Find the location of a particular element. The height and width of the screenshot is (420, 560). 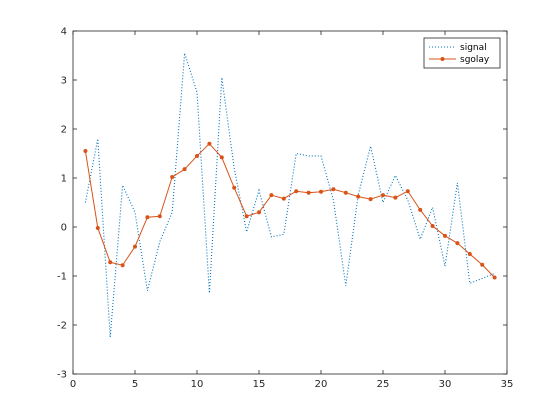

y-tick-label: 0 is located at coordinates (64, 228).